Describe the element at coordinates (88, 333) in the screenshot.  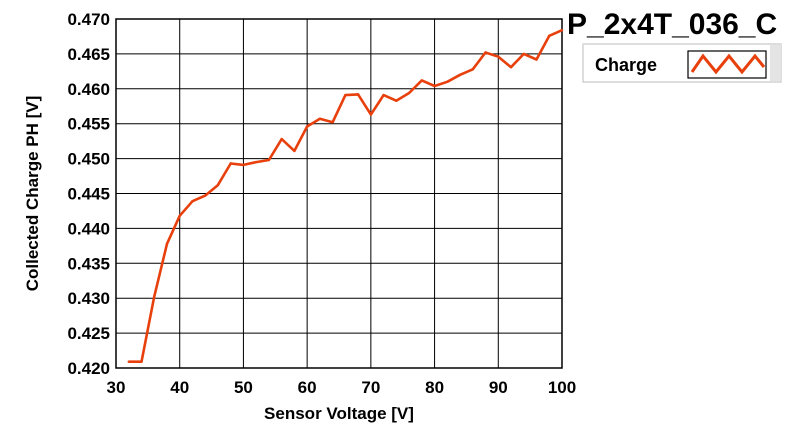
I see `y-tick-label: 0.425` at that location.